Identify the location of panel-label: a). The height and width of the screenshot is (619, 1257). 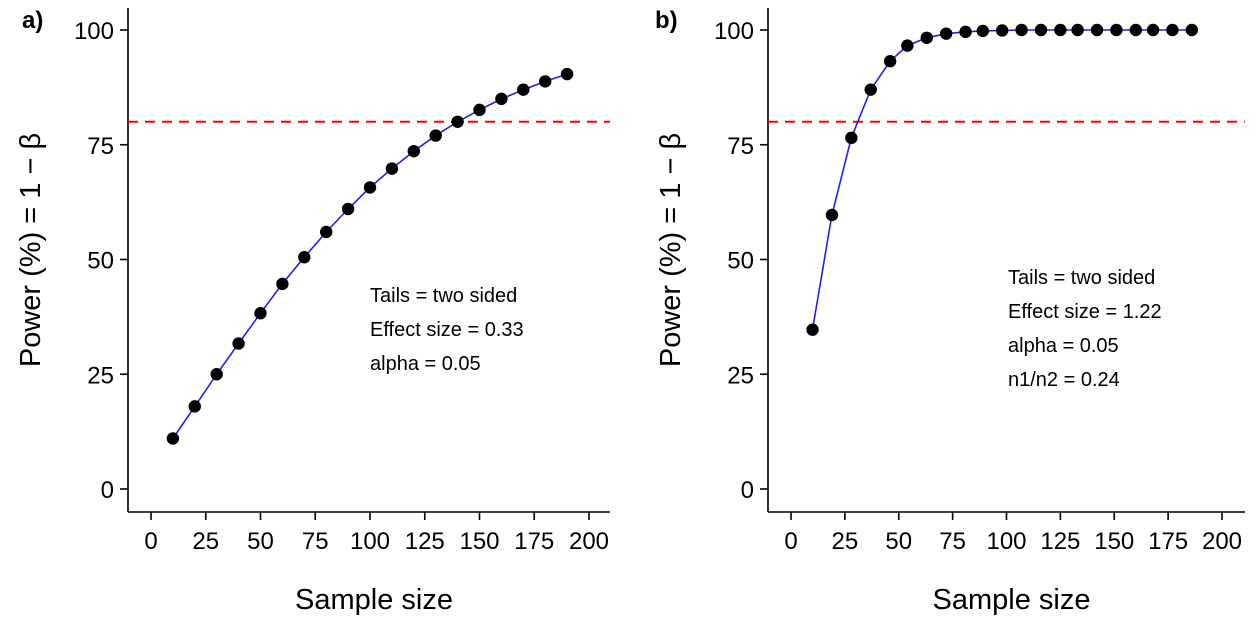
(32, 20).